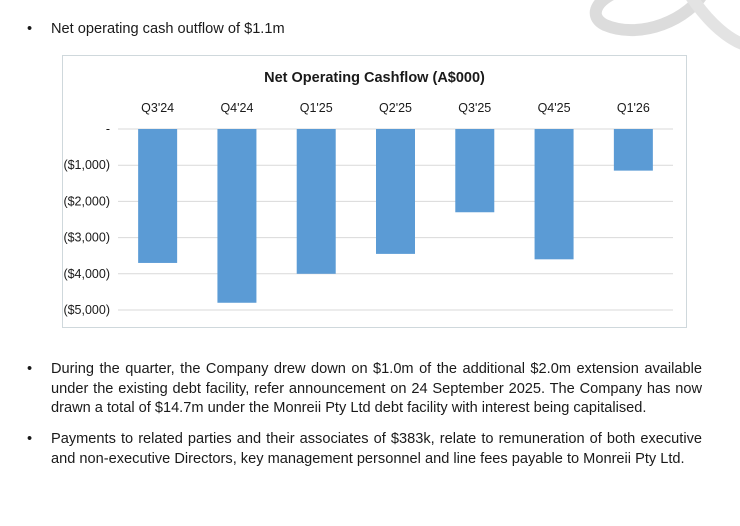 Image resolution: width=740 pixels, height=526 pixels. Describe the element at coordinates (554, 108) in the screenshot. I see `x-tick-label: Q4'25` at that location.